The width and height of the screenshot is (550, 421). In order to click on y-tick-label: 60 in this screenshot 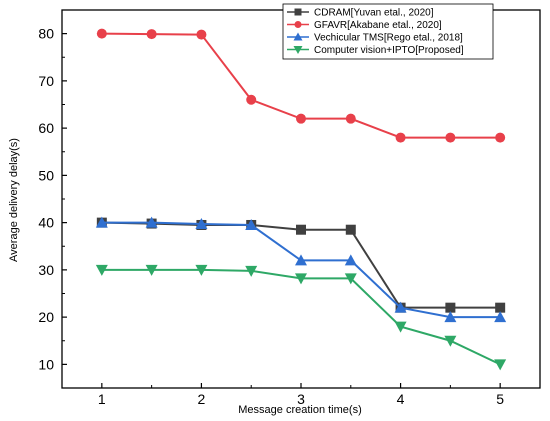, I will do `click(46, 128)`.